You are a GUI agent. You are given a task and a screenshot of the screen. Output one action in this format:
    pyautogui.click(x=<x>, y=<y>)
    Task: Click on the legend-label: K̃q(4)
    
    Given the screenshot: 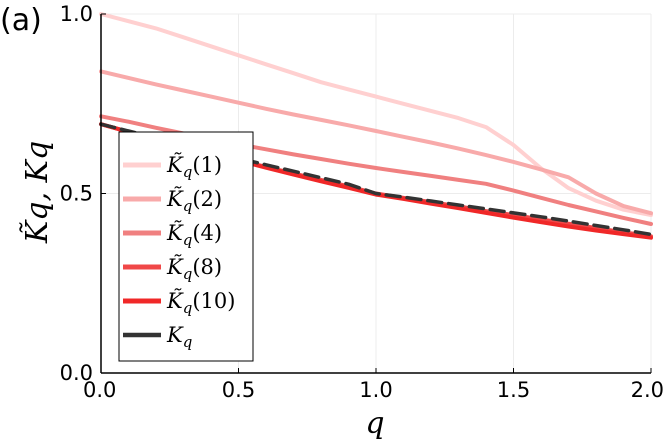 What is the action you would take?
    pyautogui.click(x=194, y=235)
    